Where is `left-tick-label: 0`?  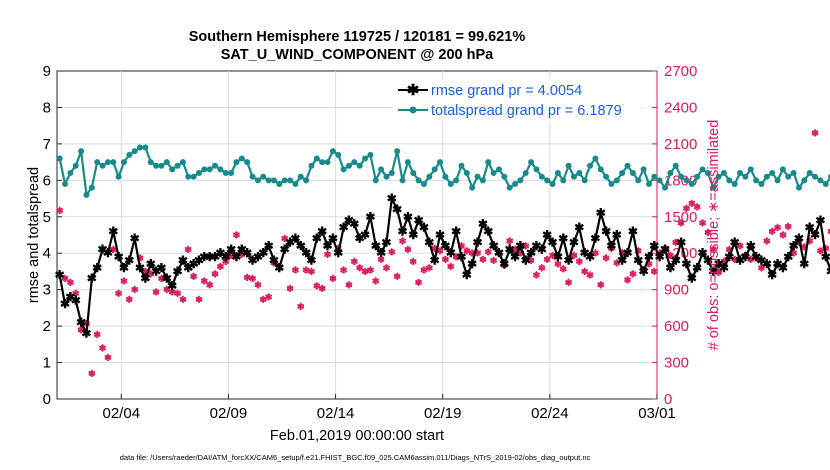
left-tick-label: 0 is located at coordinates (47, 399).